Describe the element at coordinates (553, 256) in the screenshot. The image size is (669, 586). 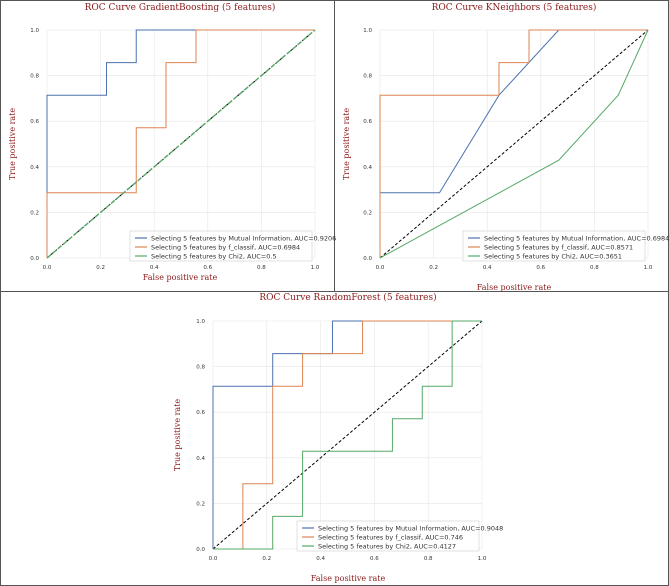
I see `legend-entry: Selecting 5 features by Chi2, AUC=0.3651` at that location.